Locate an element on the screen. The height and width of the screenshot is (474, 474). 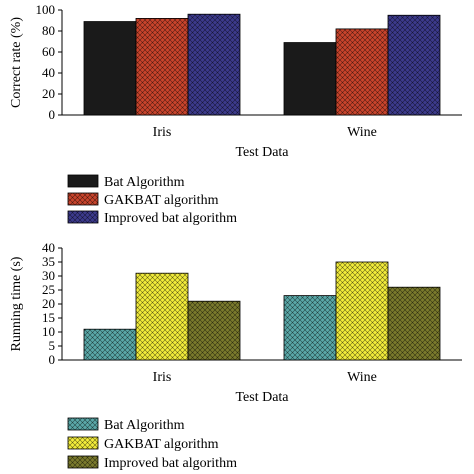
y-tick-label: 15 is located at coordinates (48, 317).